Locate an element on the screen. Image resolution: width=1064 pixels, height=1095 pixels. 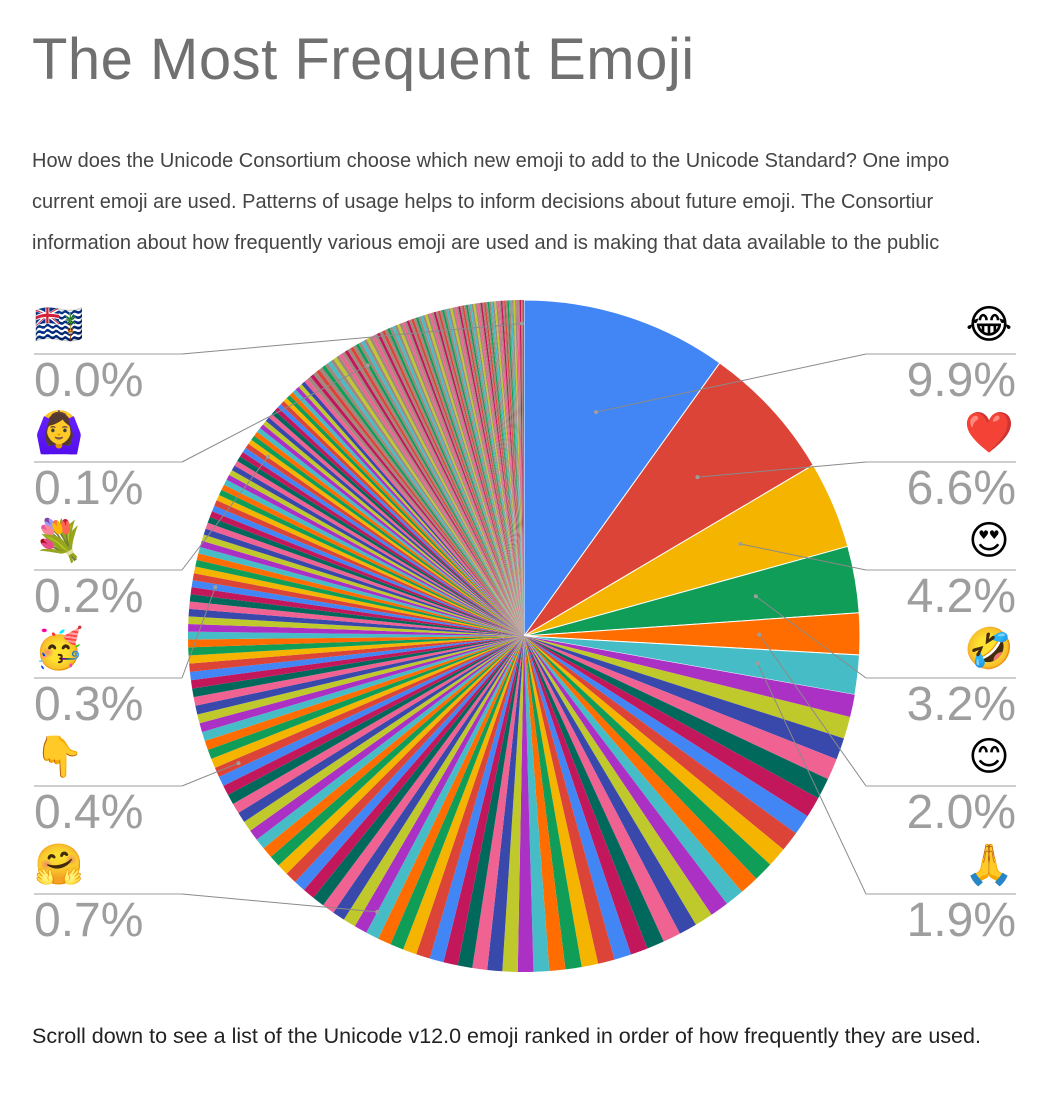
percent-label-left: 0.4% is located at coordinates (89, 812).